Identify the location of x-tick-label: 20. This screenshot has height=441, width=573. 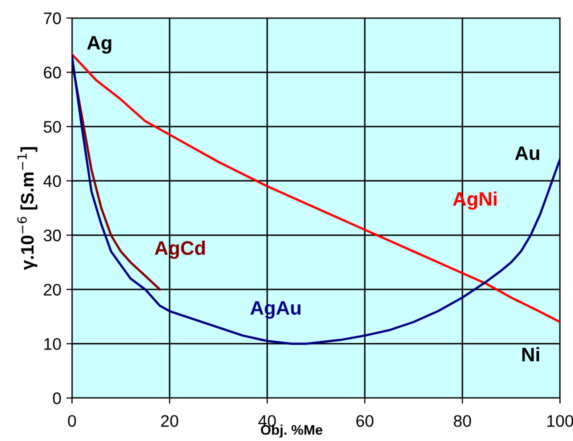
(169, 421).